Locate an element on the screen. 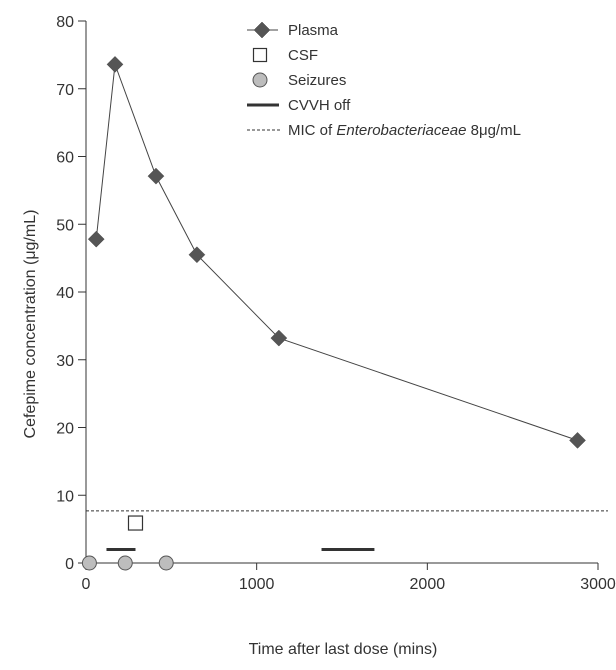  y-tick-label: 40 is located at coordinates (65, 293).